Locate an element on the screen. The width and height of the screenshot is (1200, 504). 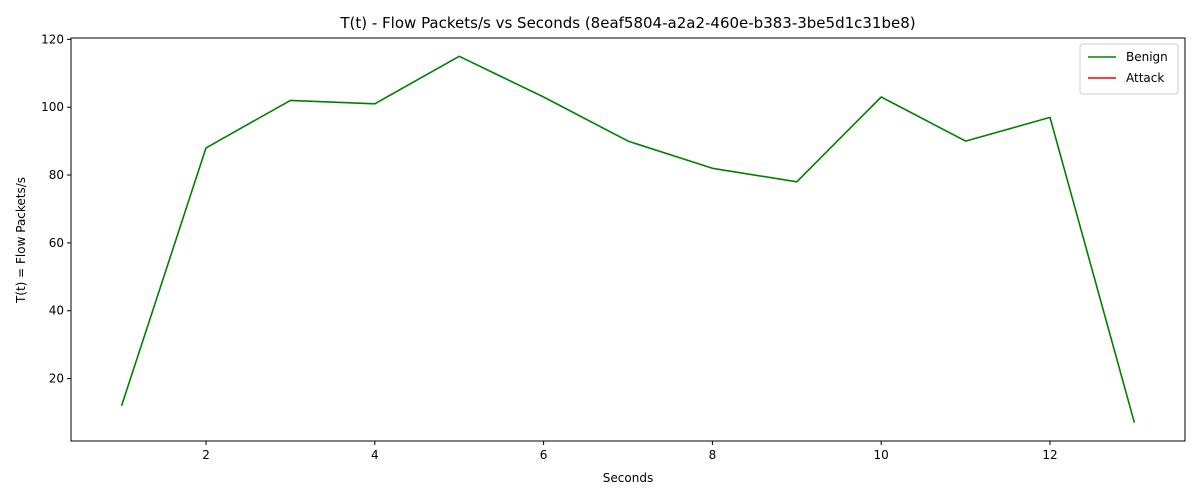
x-tick-label: 4 is located at coordinates (375, 455).